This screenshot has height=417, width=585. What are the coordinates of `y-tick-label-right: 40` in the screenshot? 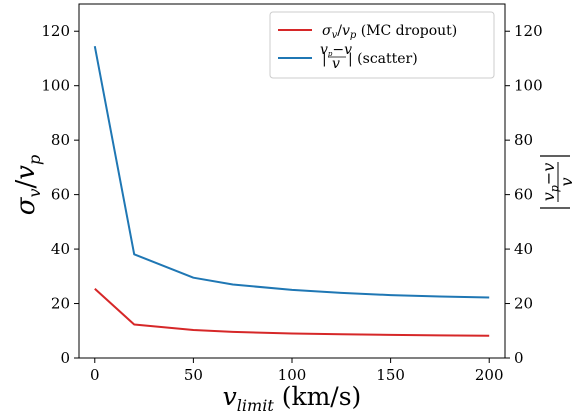 It's located at (523, 249).